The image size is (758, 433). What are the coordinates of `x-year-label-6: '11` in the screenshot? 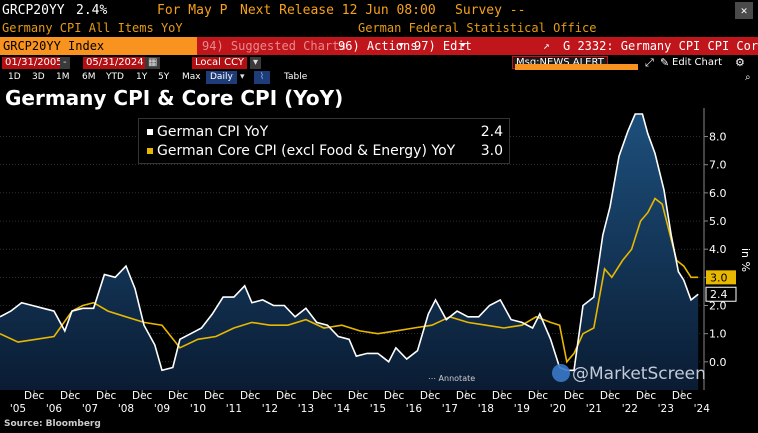 It's located at (234, 409).